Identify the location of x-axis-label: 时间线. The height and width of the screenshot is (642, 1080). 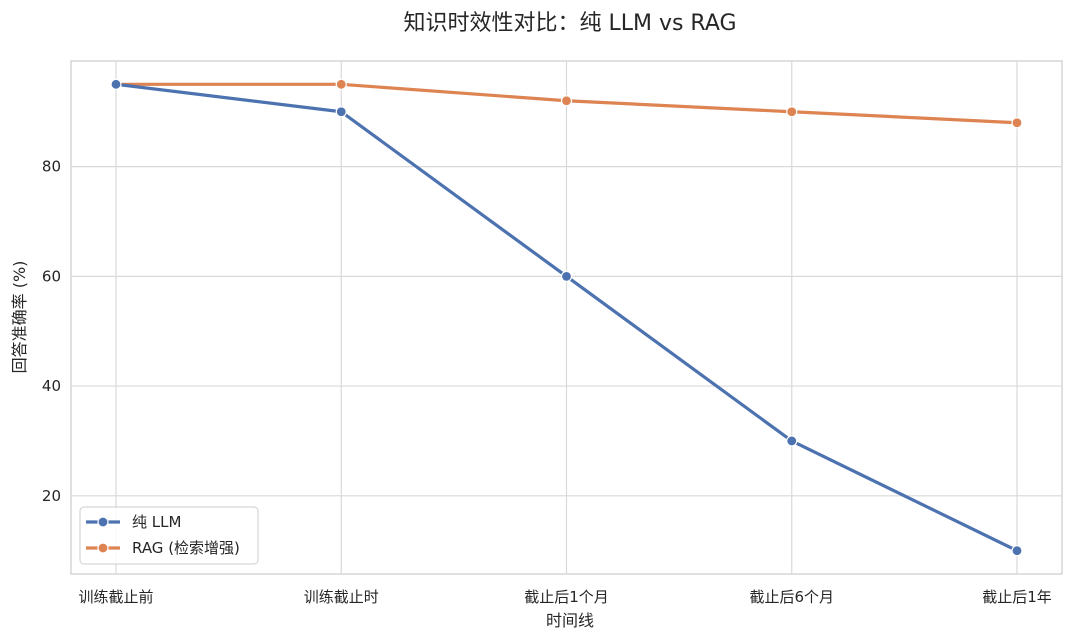
(570, 620).